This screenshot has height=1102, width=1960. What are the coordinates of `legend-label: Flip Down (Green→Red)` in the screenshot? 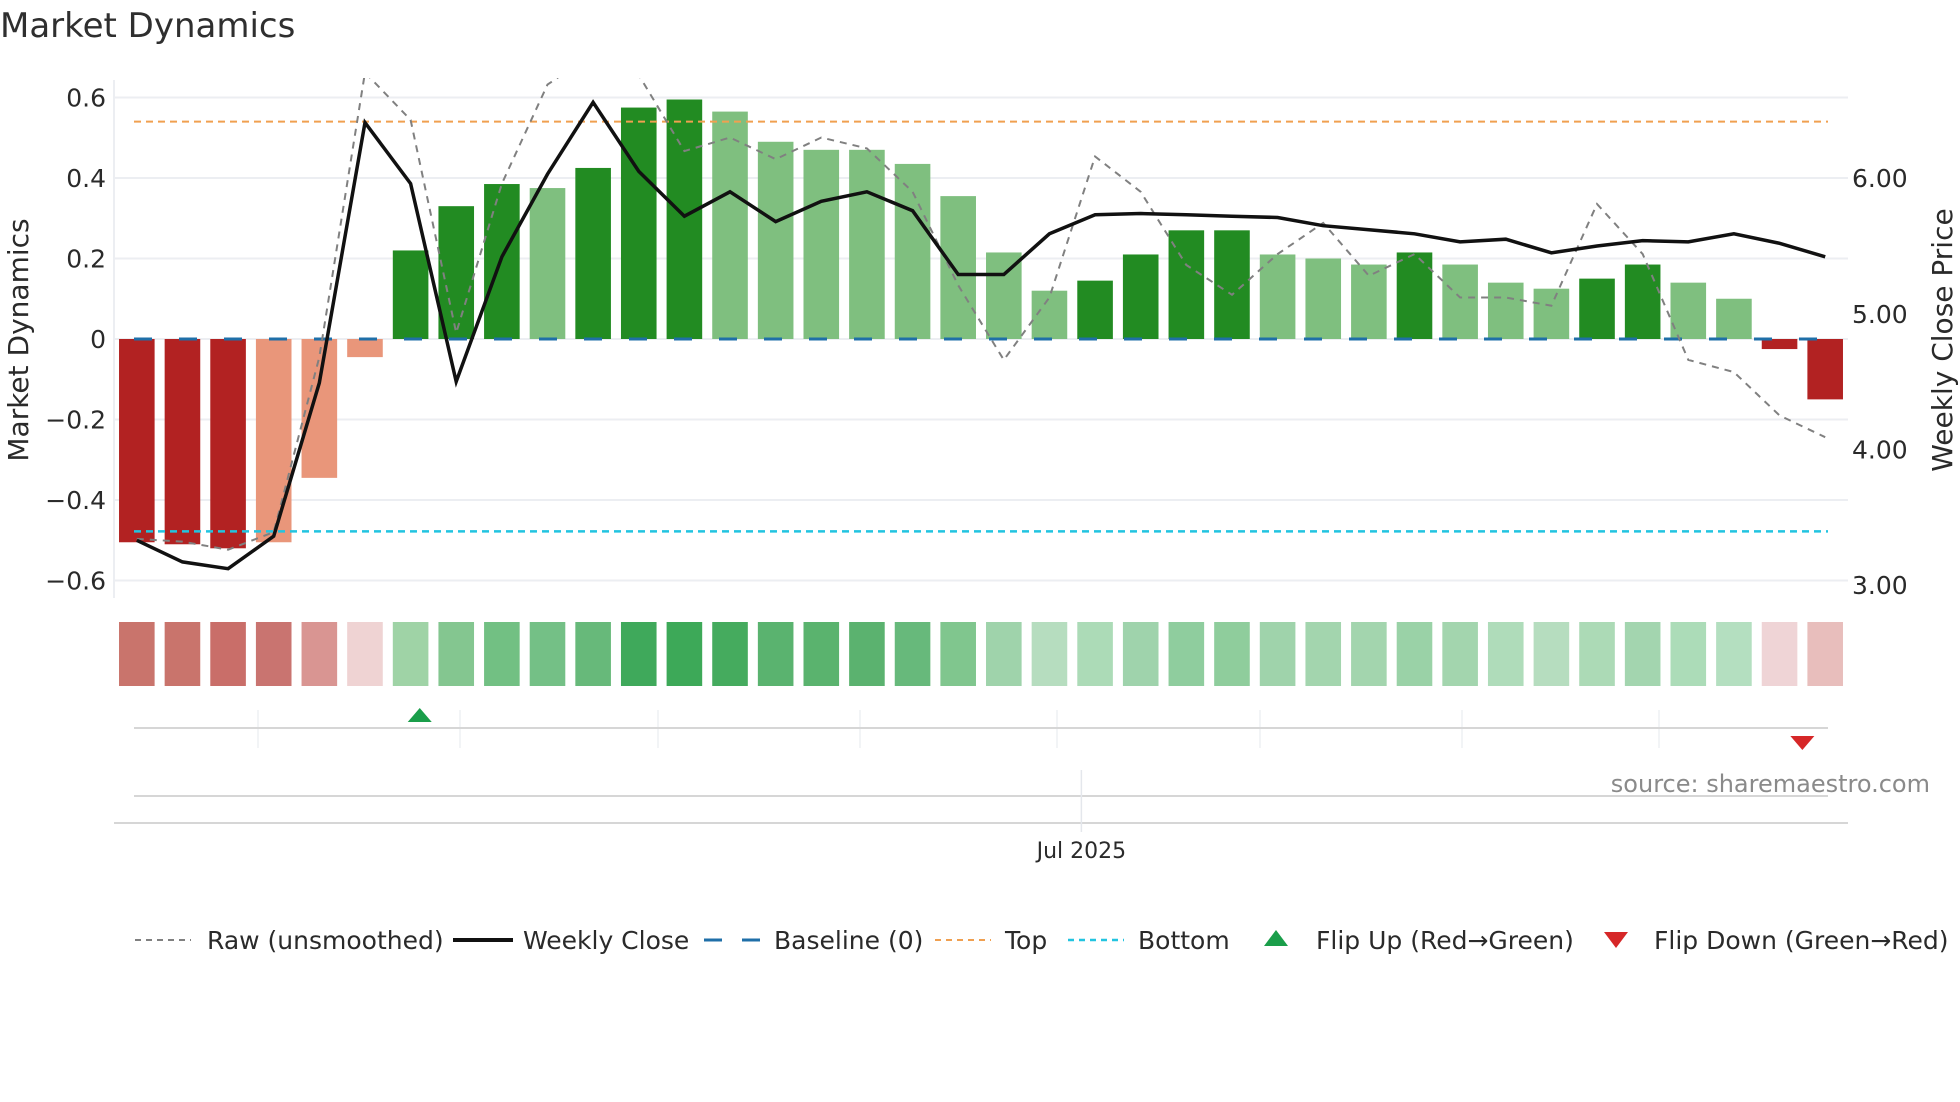 It's located at (1801, 940).